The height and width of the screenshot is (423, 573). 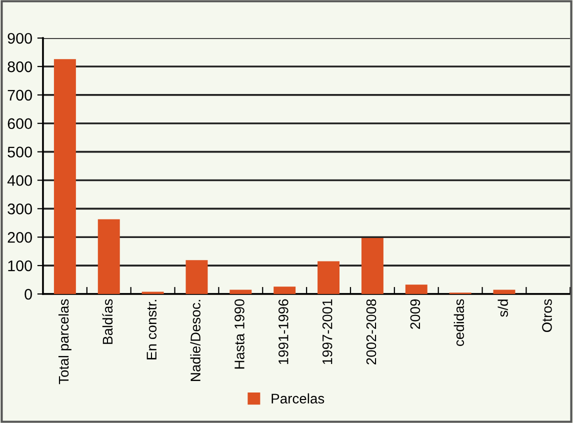 What do you see at coordinates (65, 341) in the screenshot?
I see `x-tick-label: Total parcelas` at bounding box center [65, 341].